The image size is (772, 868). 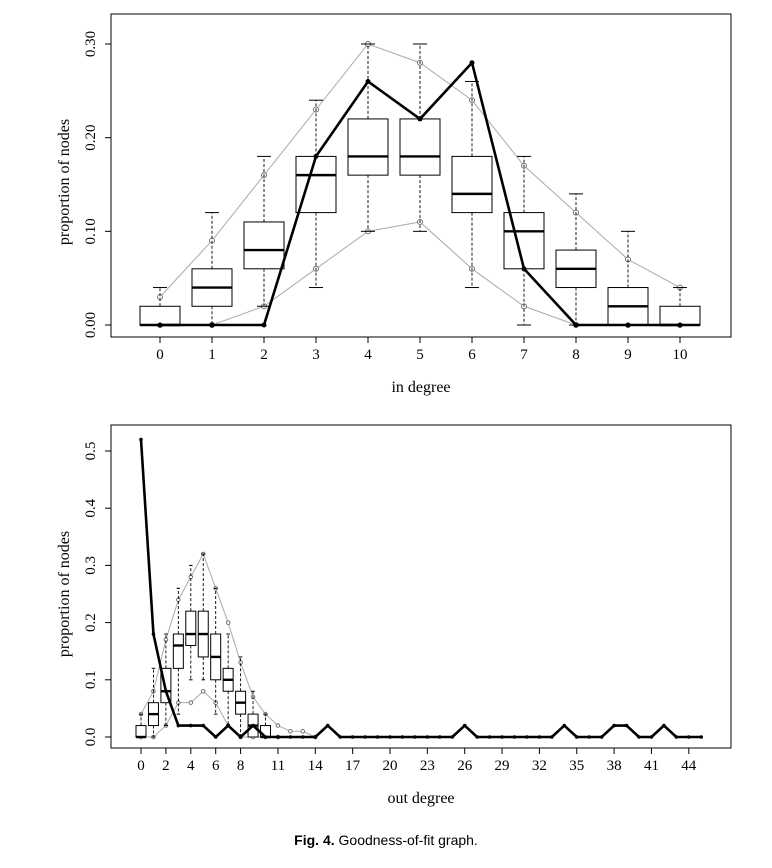 I want to click on x-tick-label: 2, so click(x=166, y=766).